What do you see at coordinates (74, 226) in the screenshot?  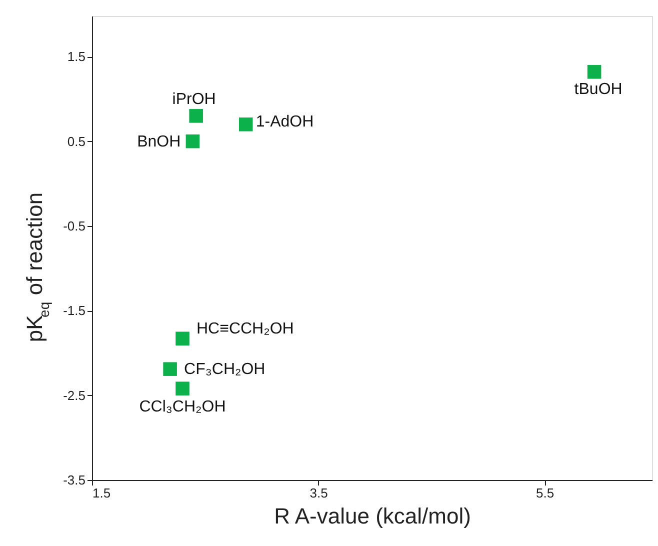 I see `y-tick-label: -0.5` at bounding box center [74, 226].